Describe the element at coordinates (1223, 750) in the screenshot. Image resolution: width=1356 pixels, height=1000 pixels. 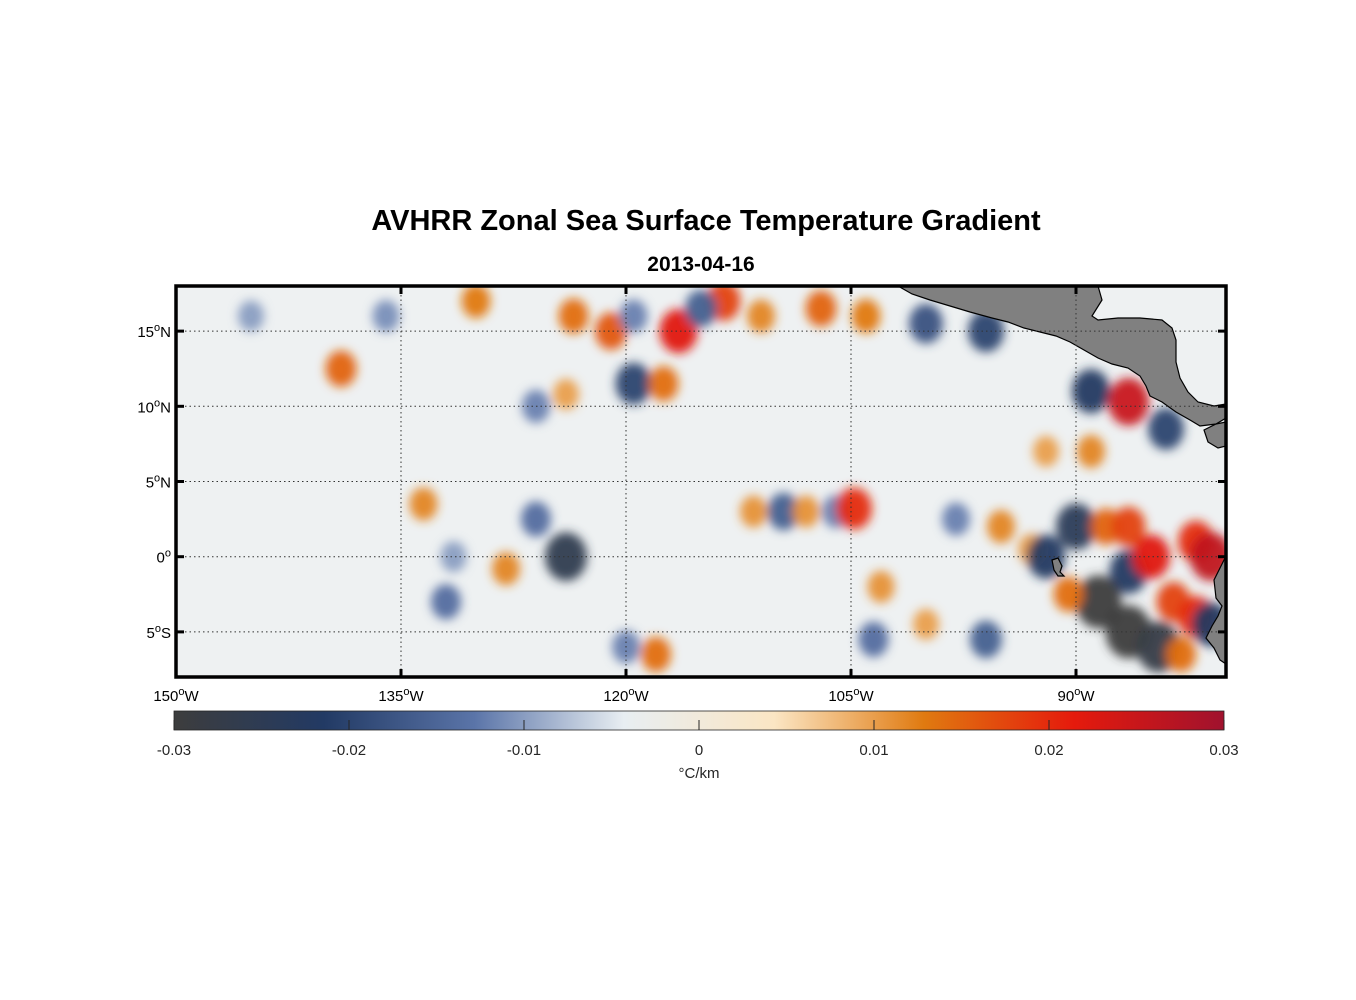
I see `colorbar-tick-label: 0.03` at that location.